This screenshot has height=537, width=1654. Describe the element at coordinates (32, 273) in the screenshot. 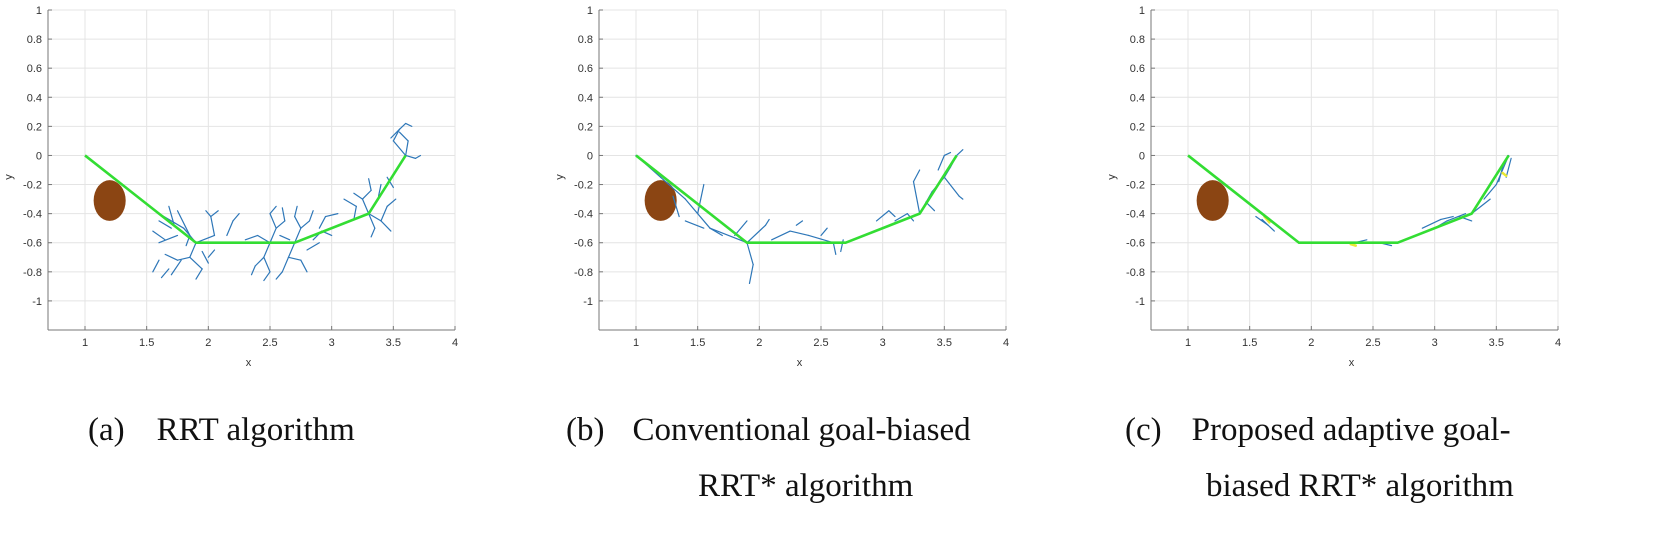

I see `y-tick-label: -0.8` at that location.